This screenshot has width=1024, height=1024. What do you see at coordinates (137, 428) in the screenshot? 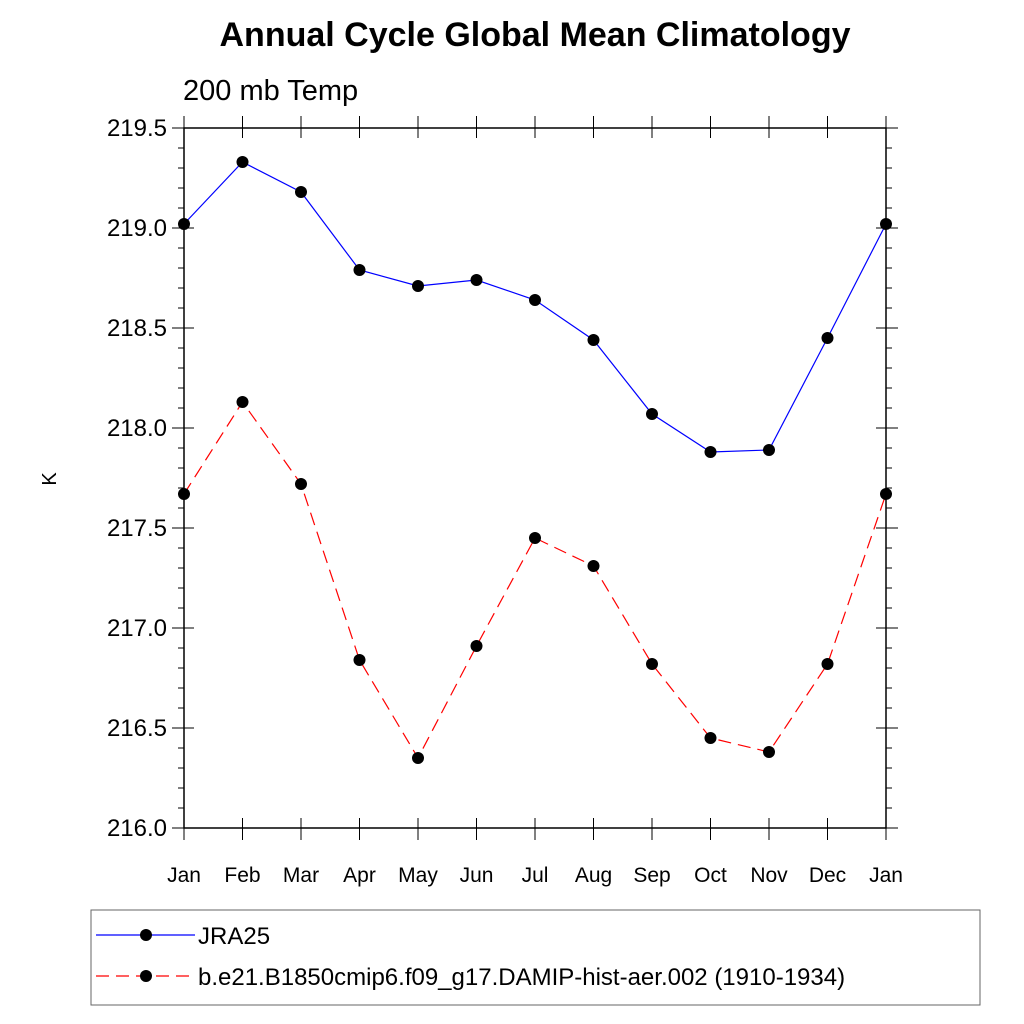
I see `y-tick-label: 218.0` at bounding box center [137, 428].